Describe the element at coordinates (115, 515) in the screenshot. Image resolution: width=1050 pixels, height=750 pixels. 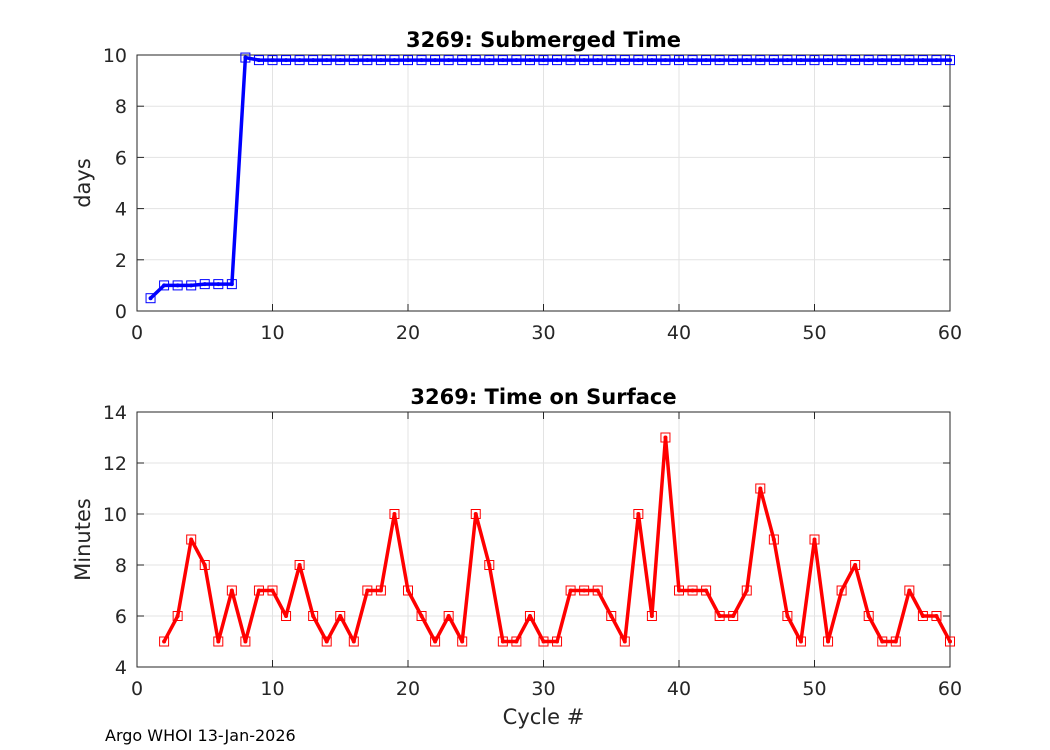
I see `chart1-ytick-label: 10` at that location.